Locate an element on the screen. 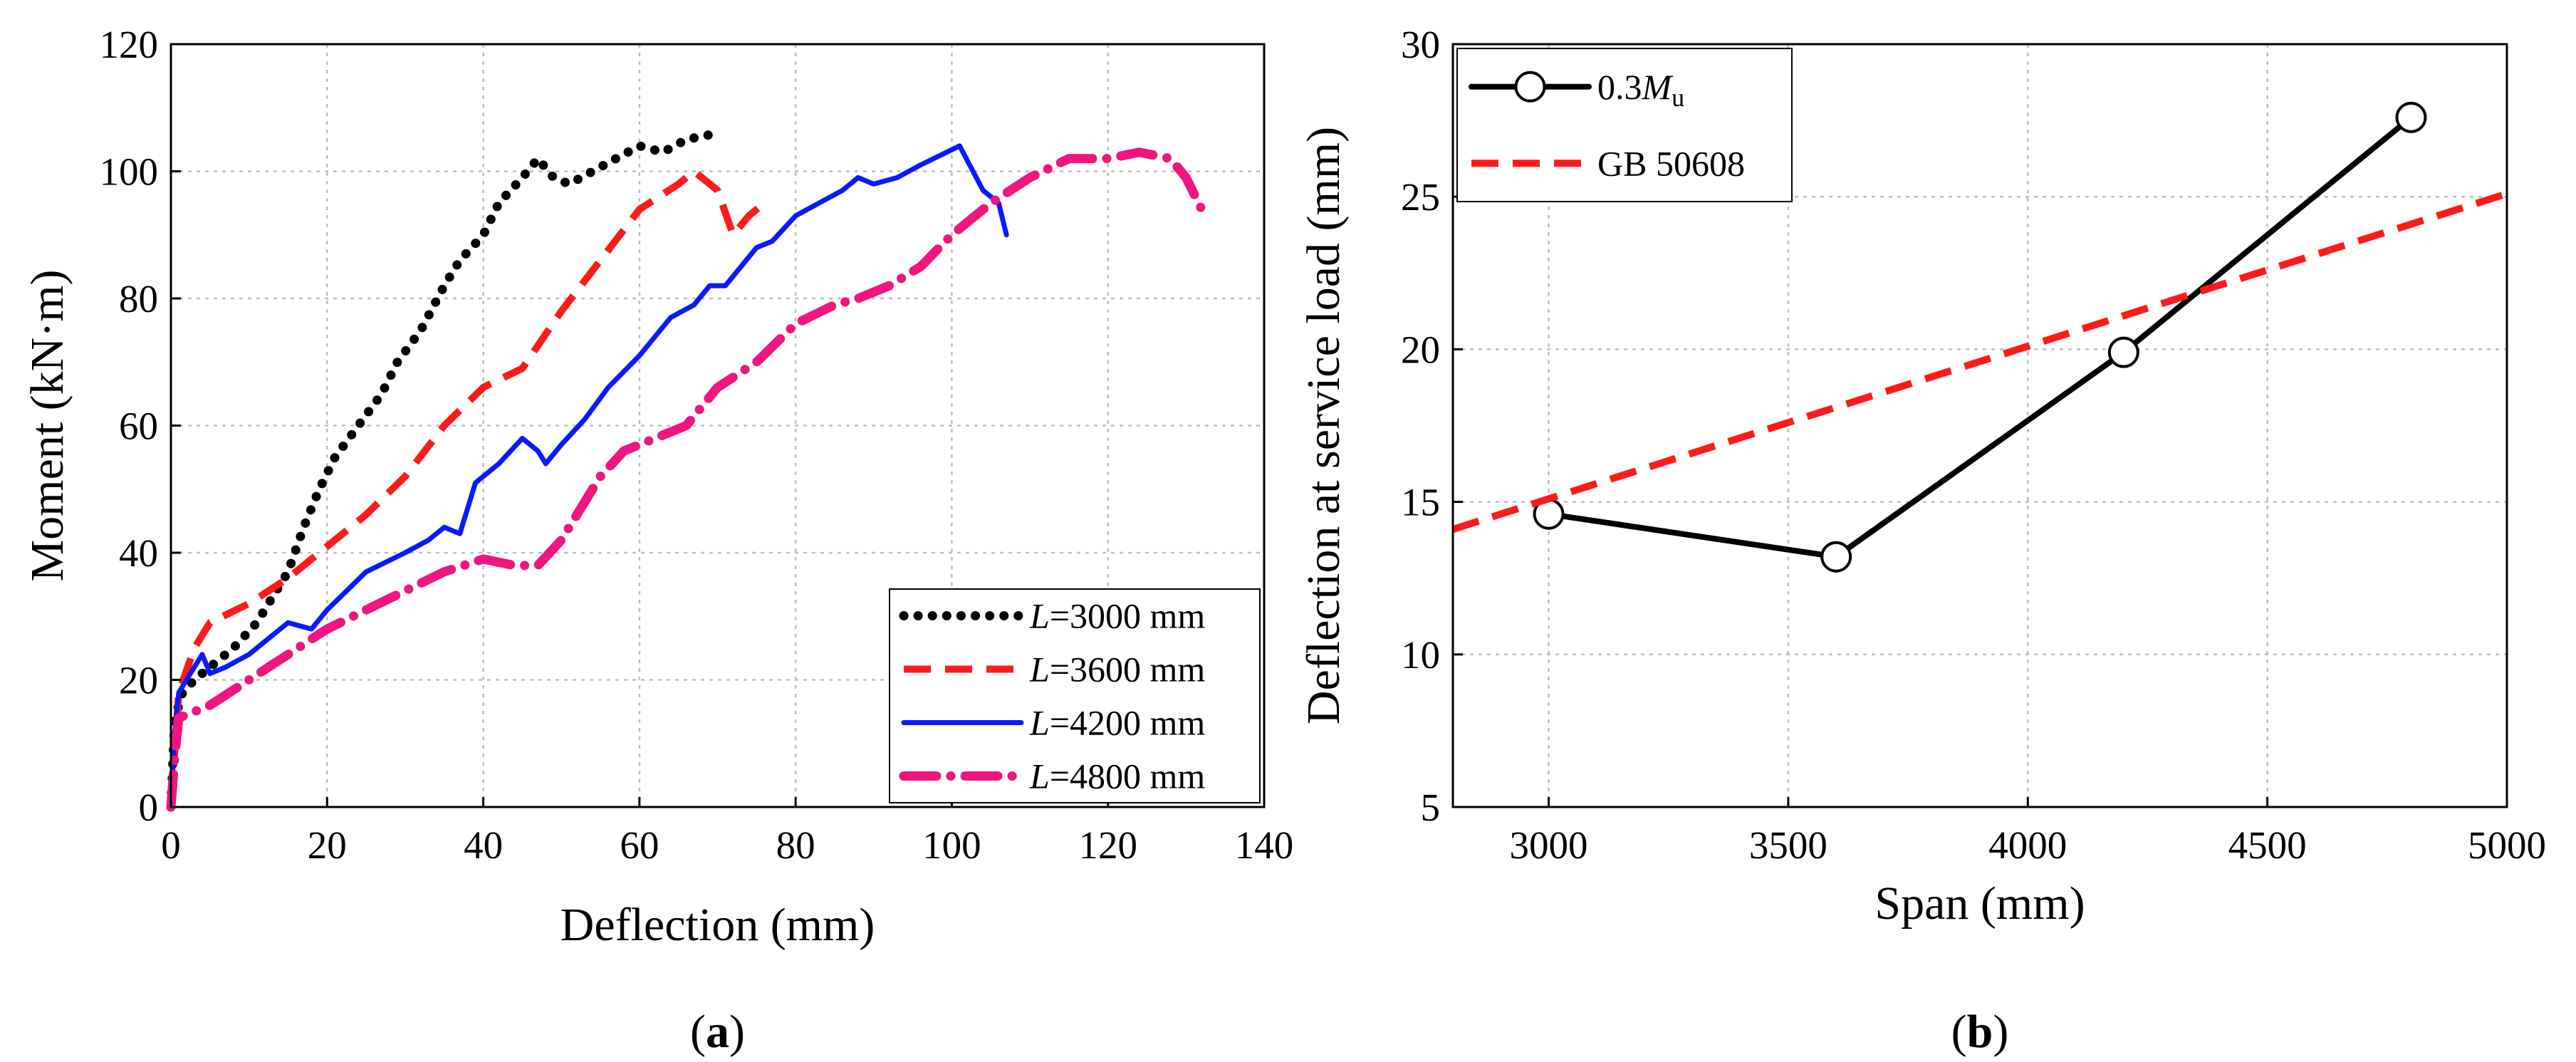 The image size is (2576, 1062). chart-a-panel-label-letter: a is located at coordinates (717, 1032).